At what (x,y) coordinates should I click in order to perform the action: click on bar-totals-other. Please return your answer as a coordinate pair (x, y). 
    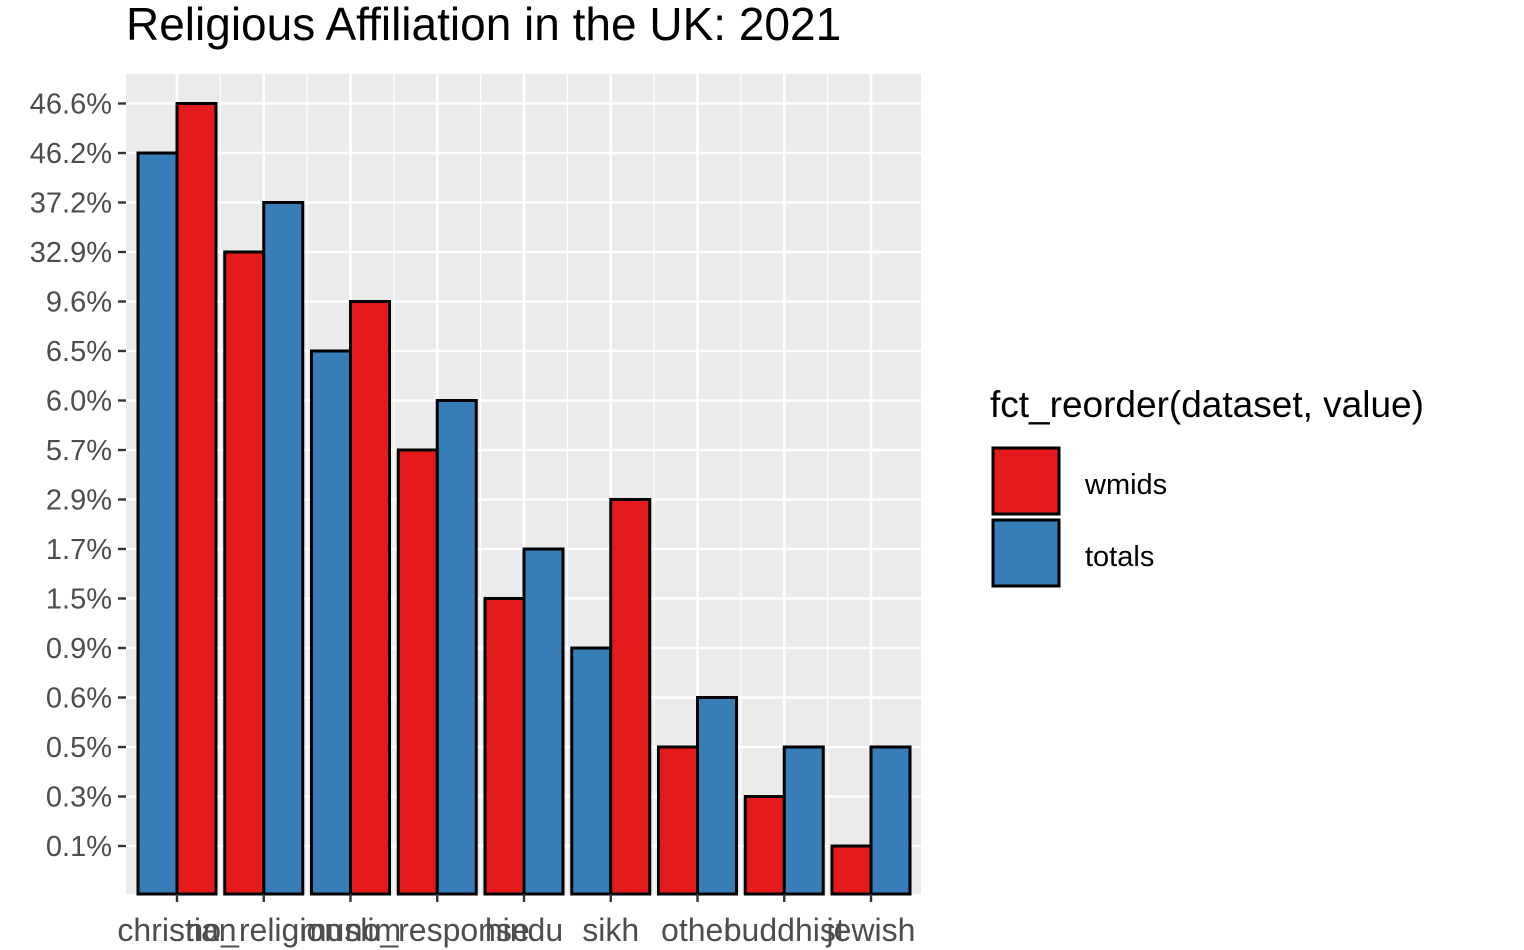
    Looking at the image, I should click on (717, 796).